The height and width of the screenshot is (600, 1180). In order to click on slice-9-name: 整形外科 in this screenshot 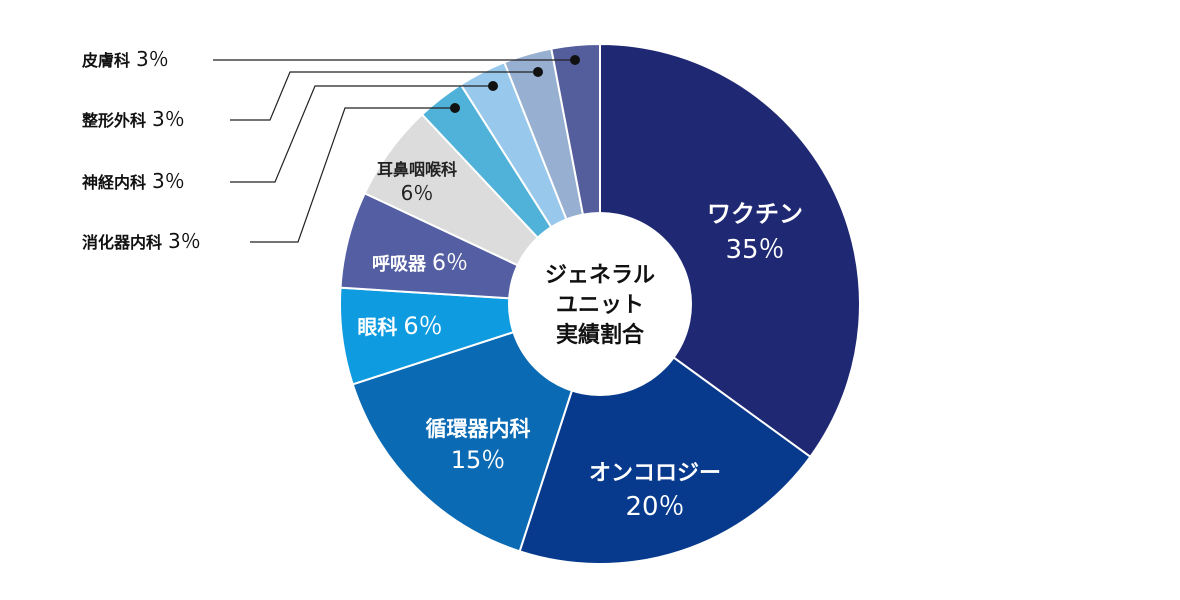, I will do `click(113, 120)`.